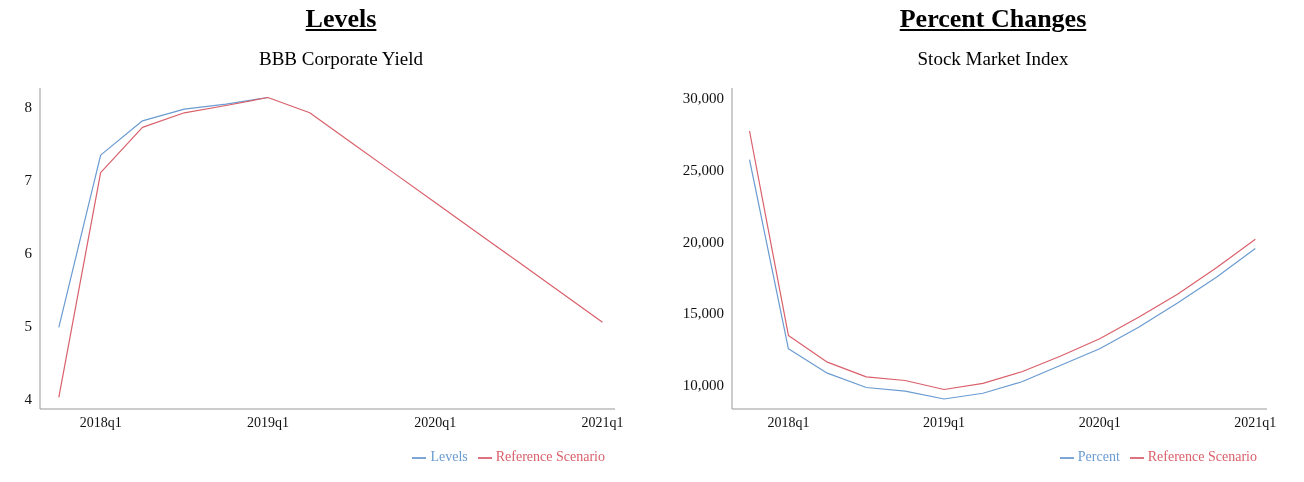  Describe the element at coordinates (28, 399) in the screenshot. I see `y-tick-label: 4` at that location.